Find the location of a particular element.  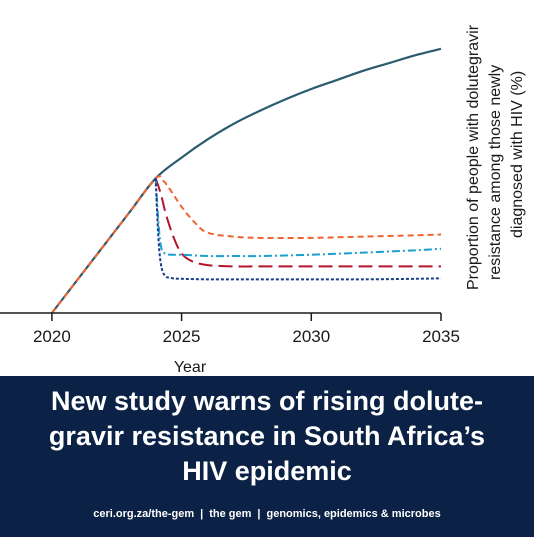

footer-tagline: genomics, epidemics & microbes is located at coordinates (353, 514).